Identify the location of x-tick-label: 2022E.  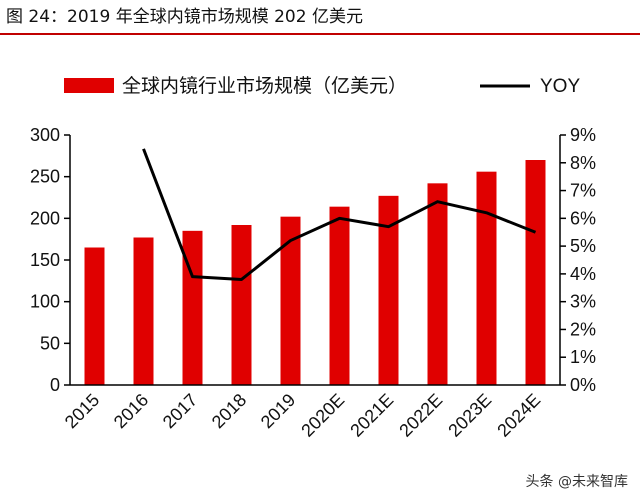
(420, 415).